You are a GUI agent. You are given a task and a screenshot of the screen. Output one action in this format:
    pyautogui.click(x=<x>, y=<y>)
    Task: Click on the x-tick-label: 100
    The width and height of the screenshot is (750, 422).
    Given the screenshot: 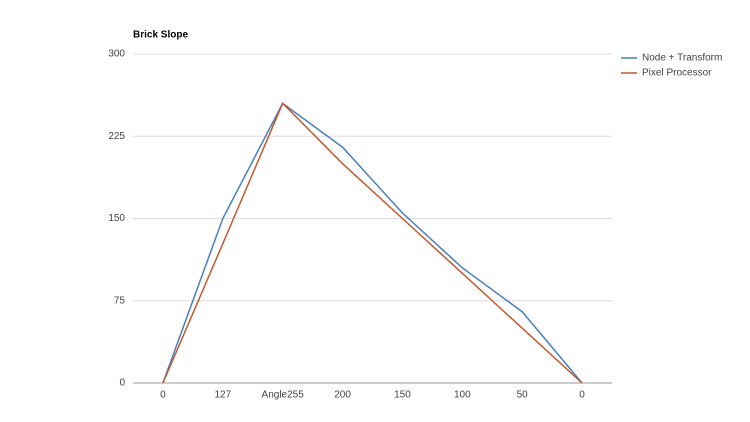 What is the action you would take?
    pyautogui.click(x=462, y=395)
    